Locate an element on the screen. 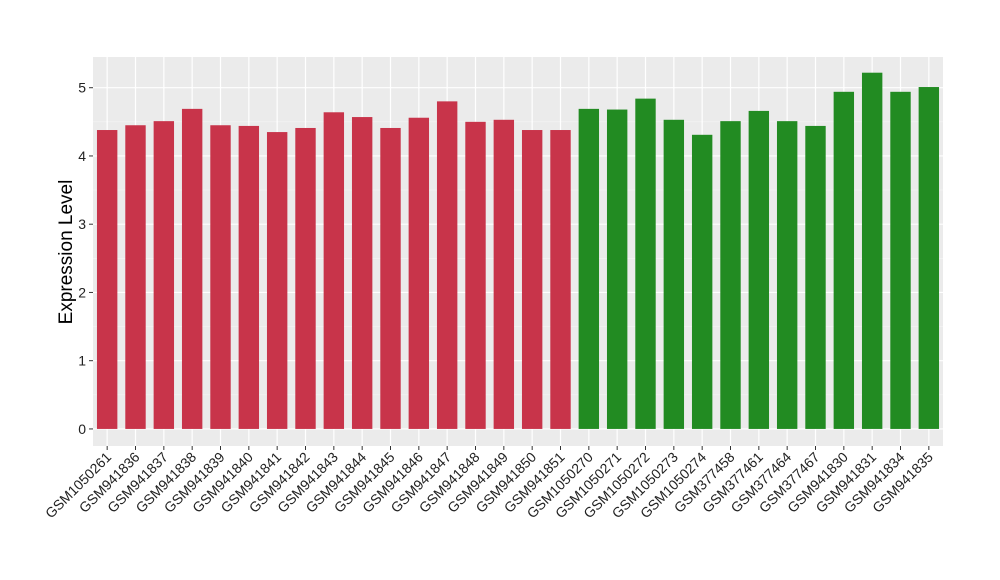 The image size is (1000, 580). bar-GSM941848 is located at coordinates (475, 275).